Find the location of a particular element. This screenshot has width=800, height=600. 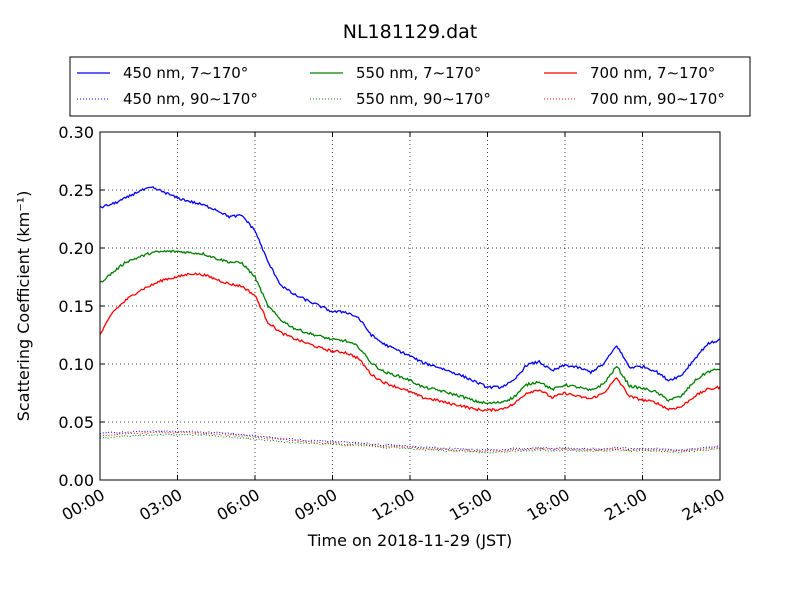

y-tick-label: 0.05 is located at coordinates (76, 422).